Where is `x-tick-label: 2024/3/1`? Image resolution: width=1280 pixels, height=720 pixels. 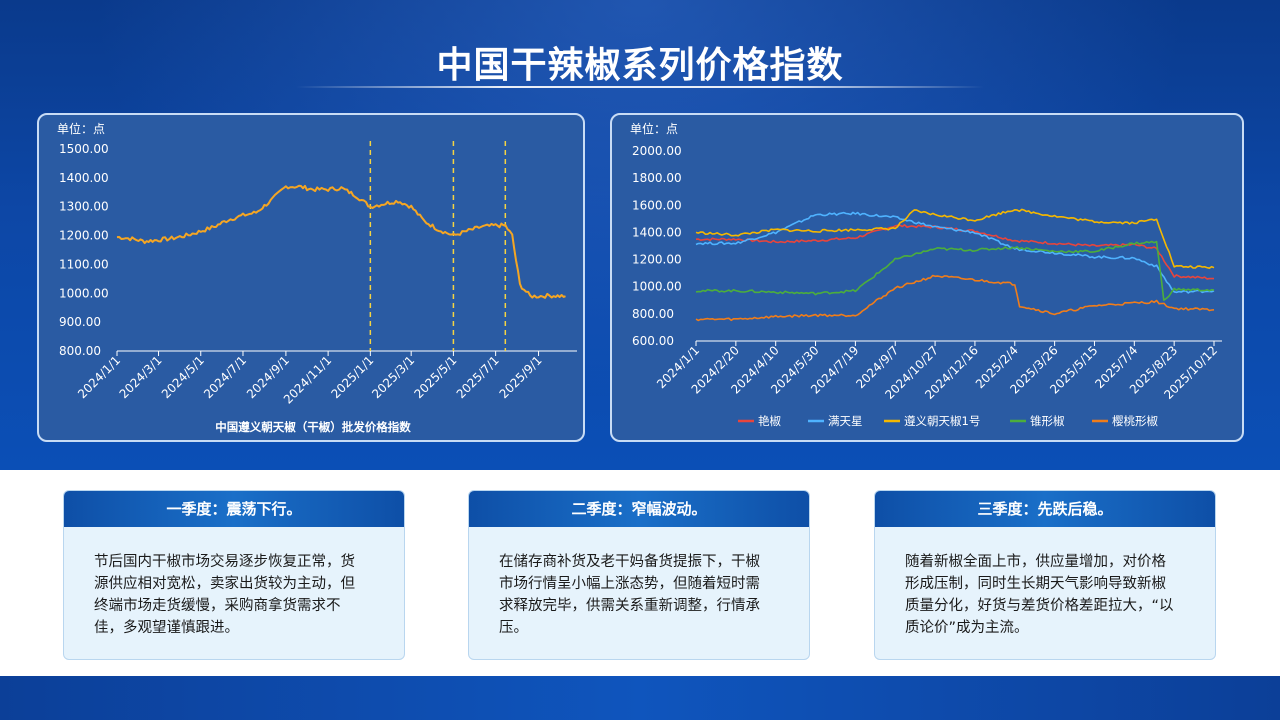 x-tick-label: 2024/3/1 is located at coordinates (141, 377).